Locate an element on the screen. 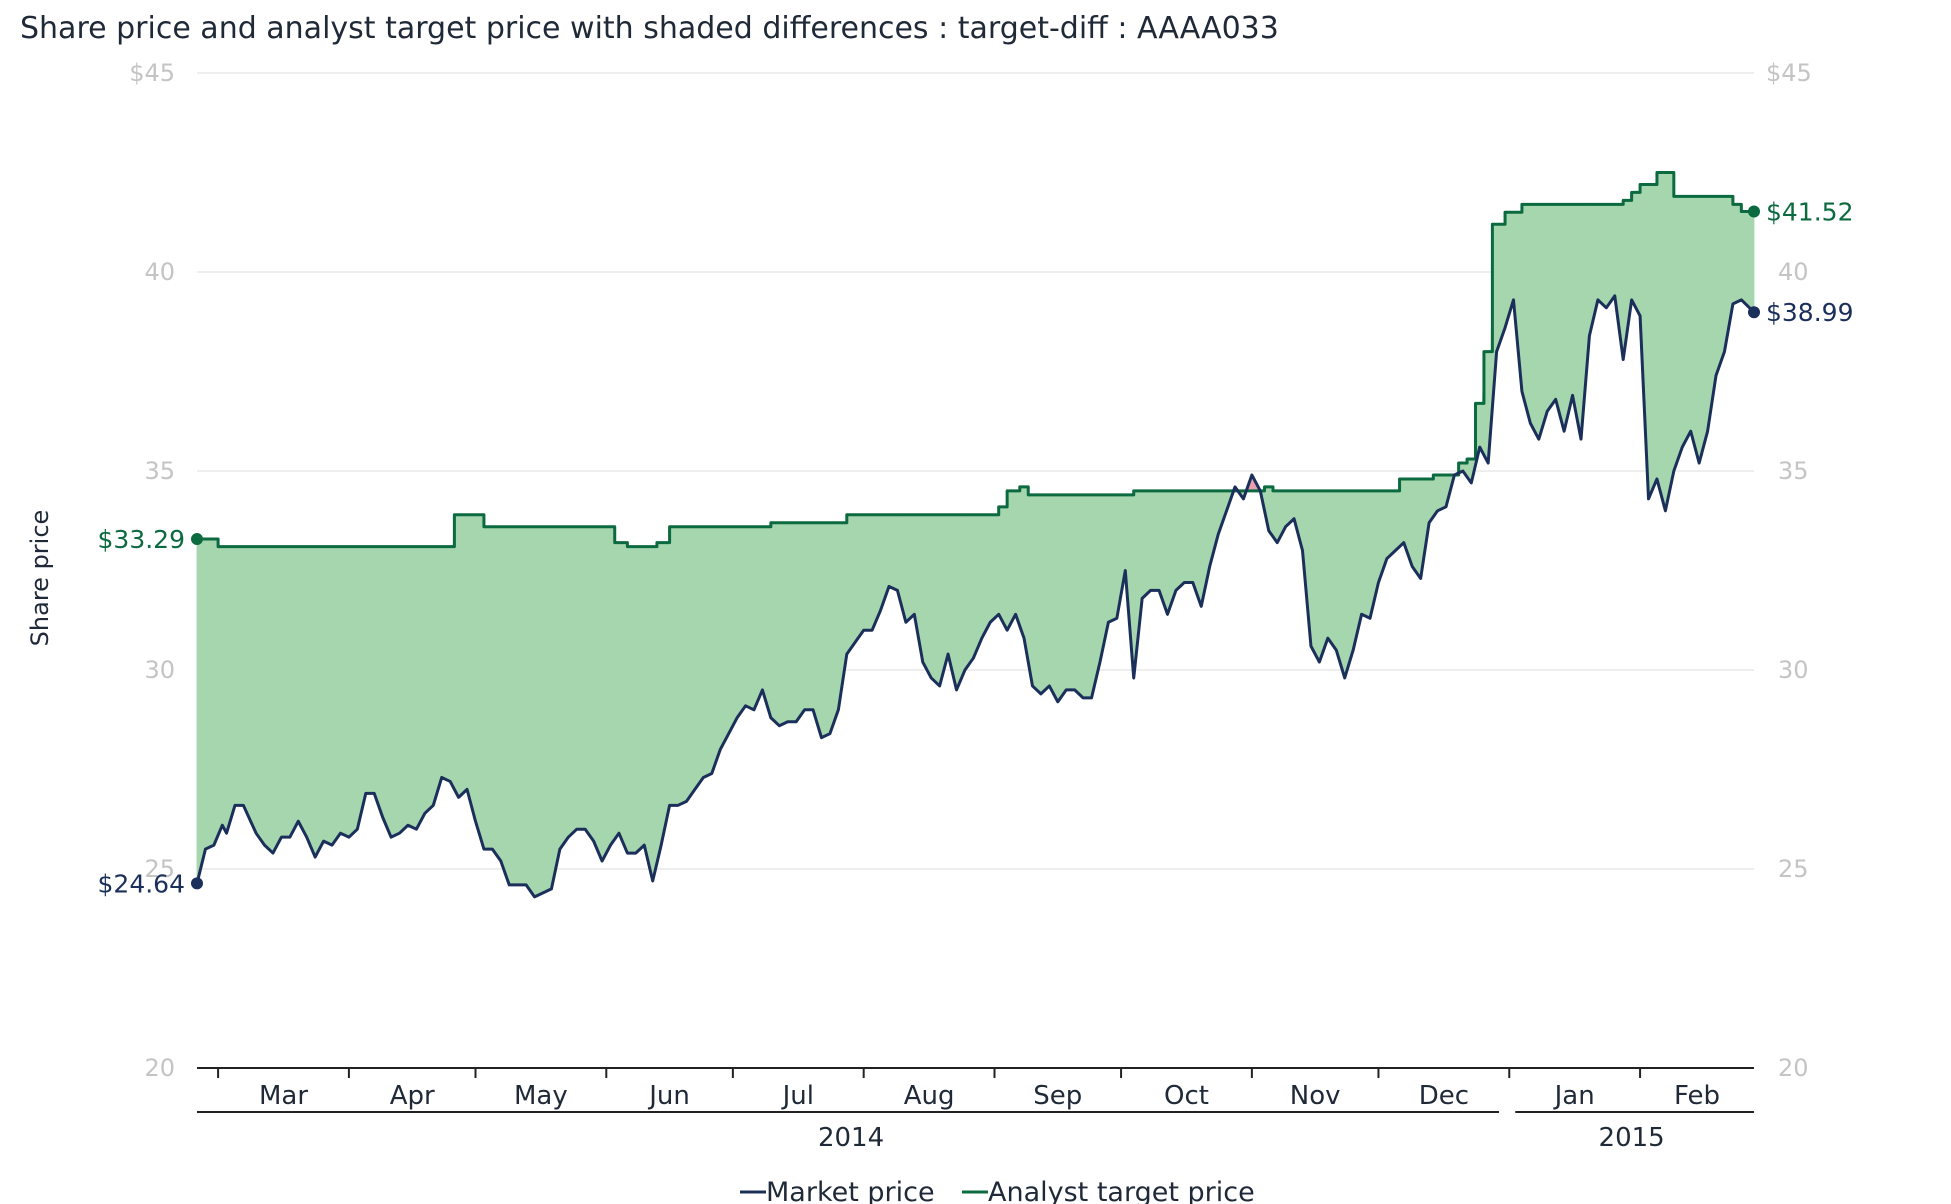  market-start-label: $24.64 is located at coordinates (141, 883).